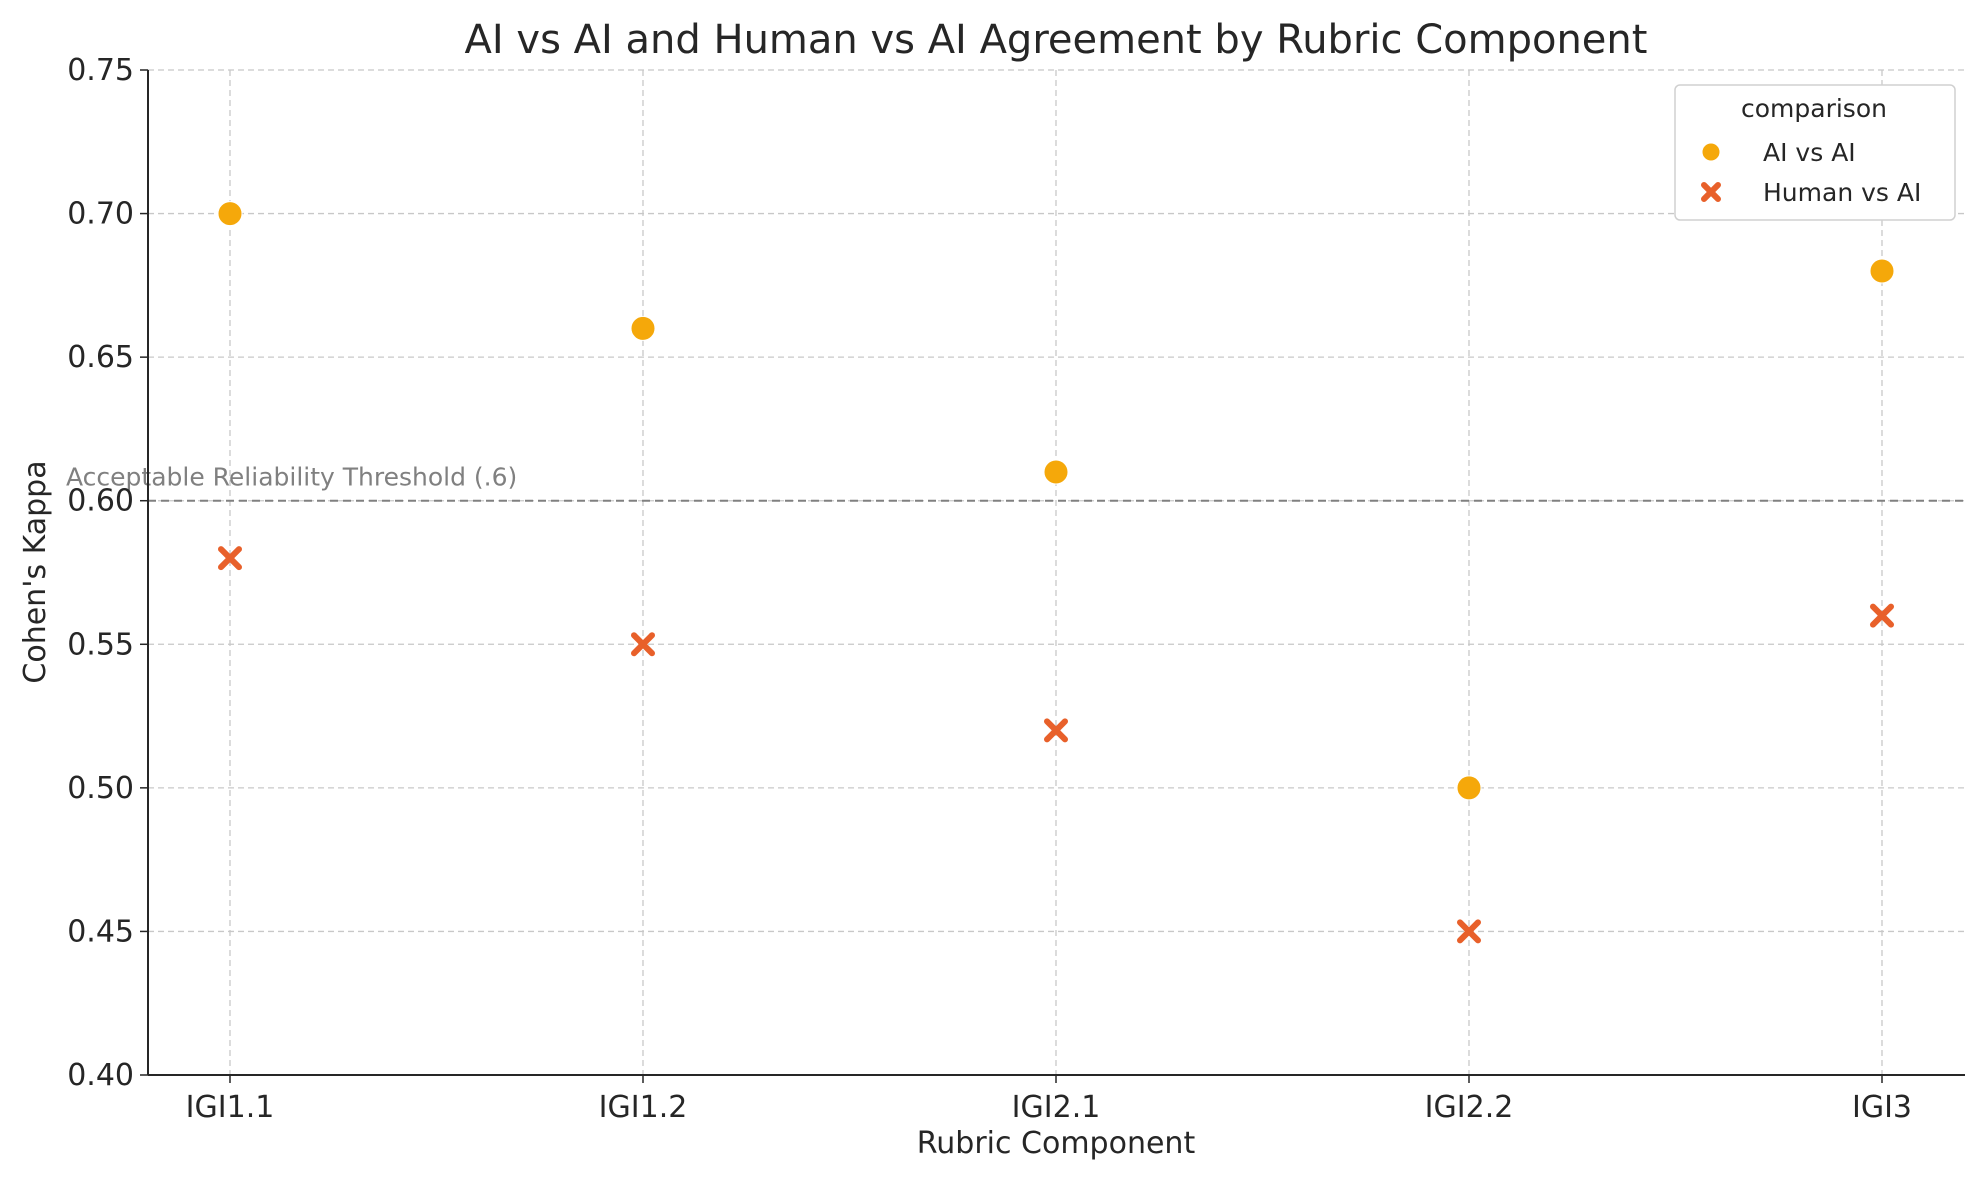  Describe the element at coordinates (291, 477) in the screenshot. I see `threshold-label: Acceptable Reliability Threshold (.6)` at that location.